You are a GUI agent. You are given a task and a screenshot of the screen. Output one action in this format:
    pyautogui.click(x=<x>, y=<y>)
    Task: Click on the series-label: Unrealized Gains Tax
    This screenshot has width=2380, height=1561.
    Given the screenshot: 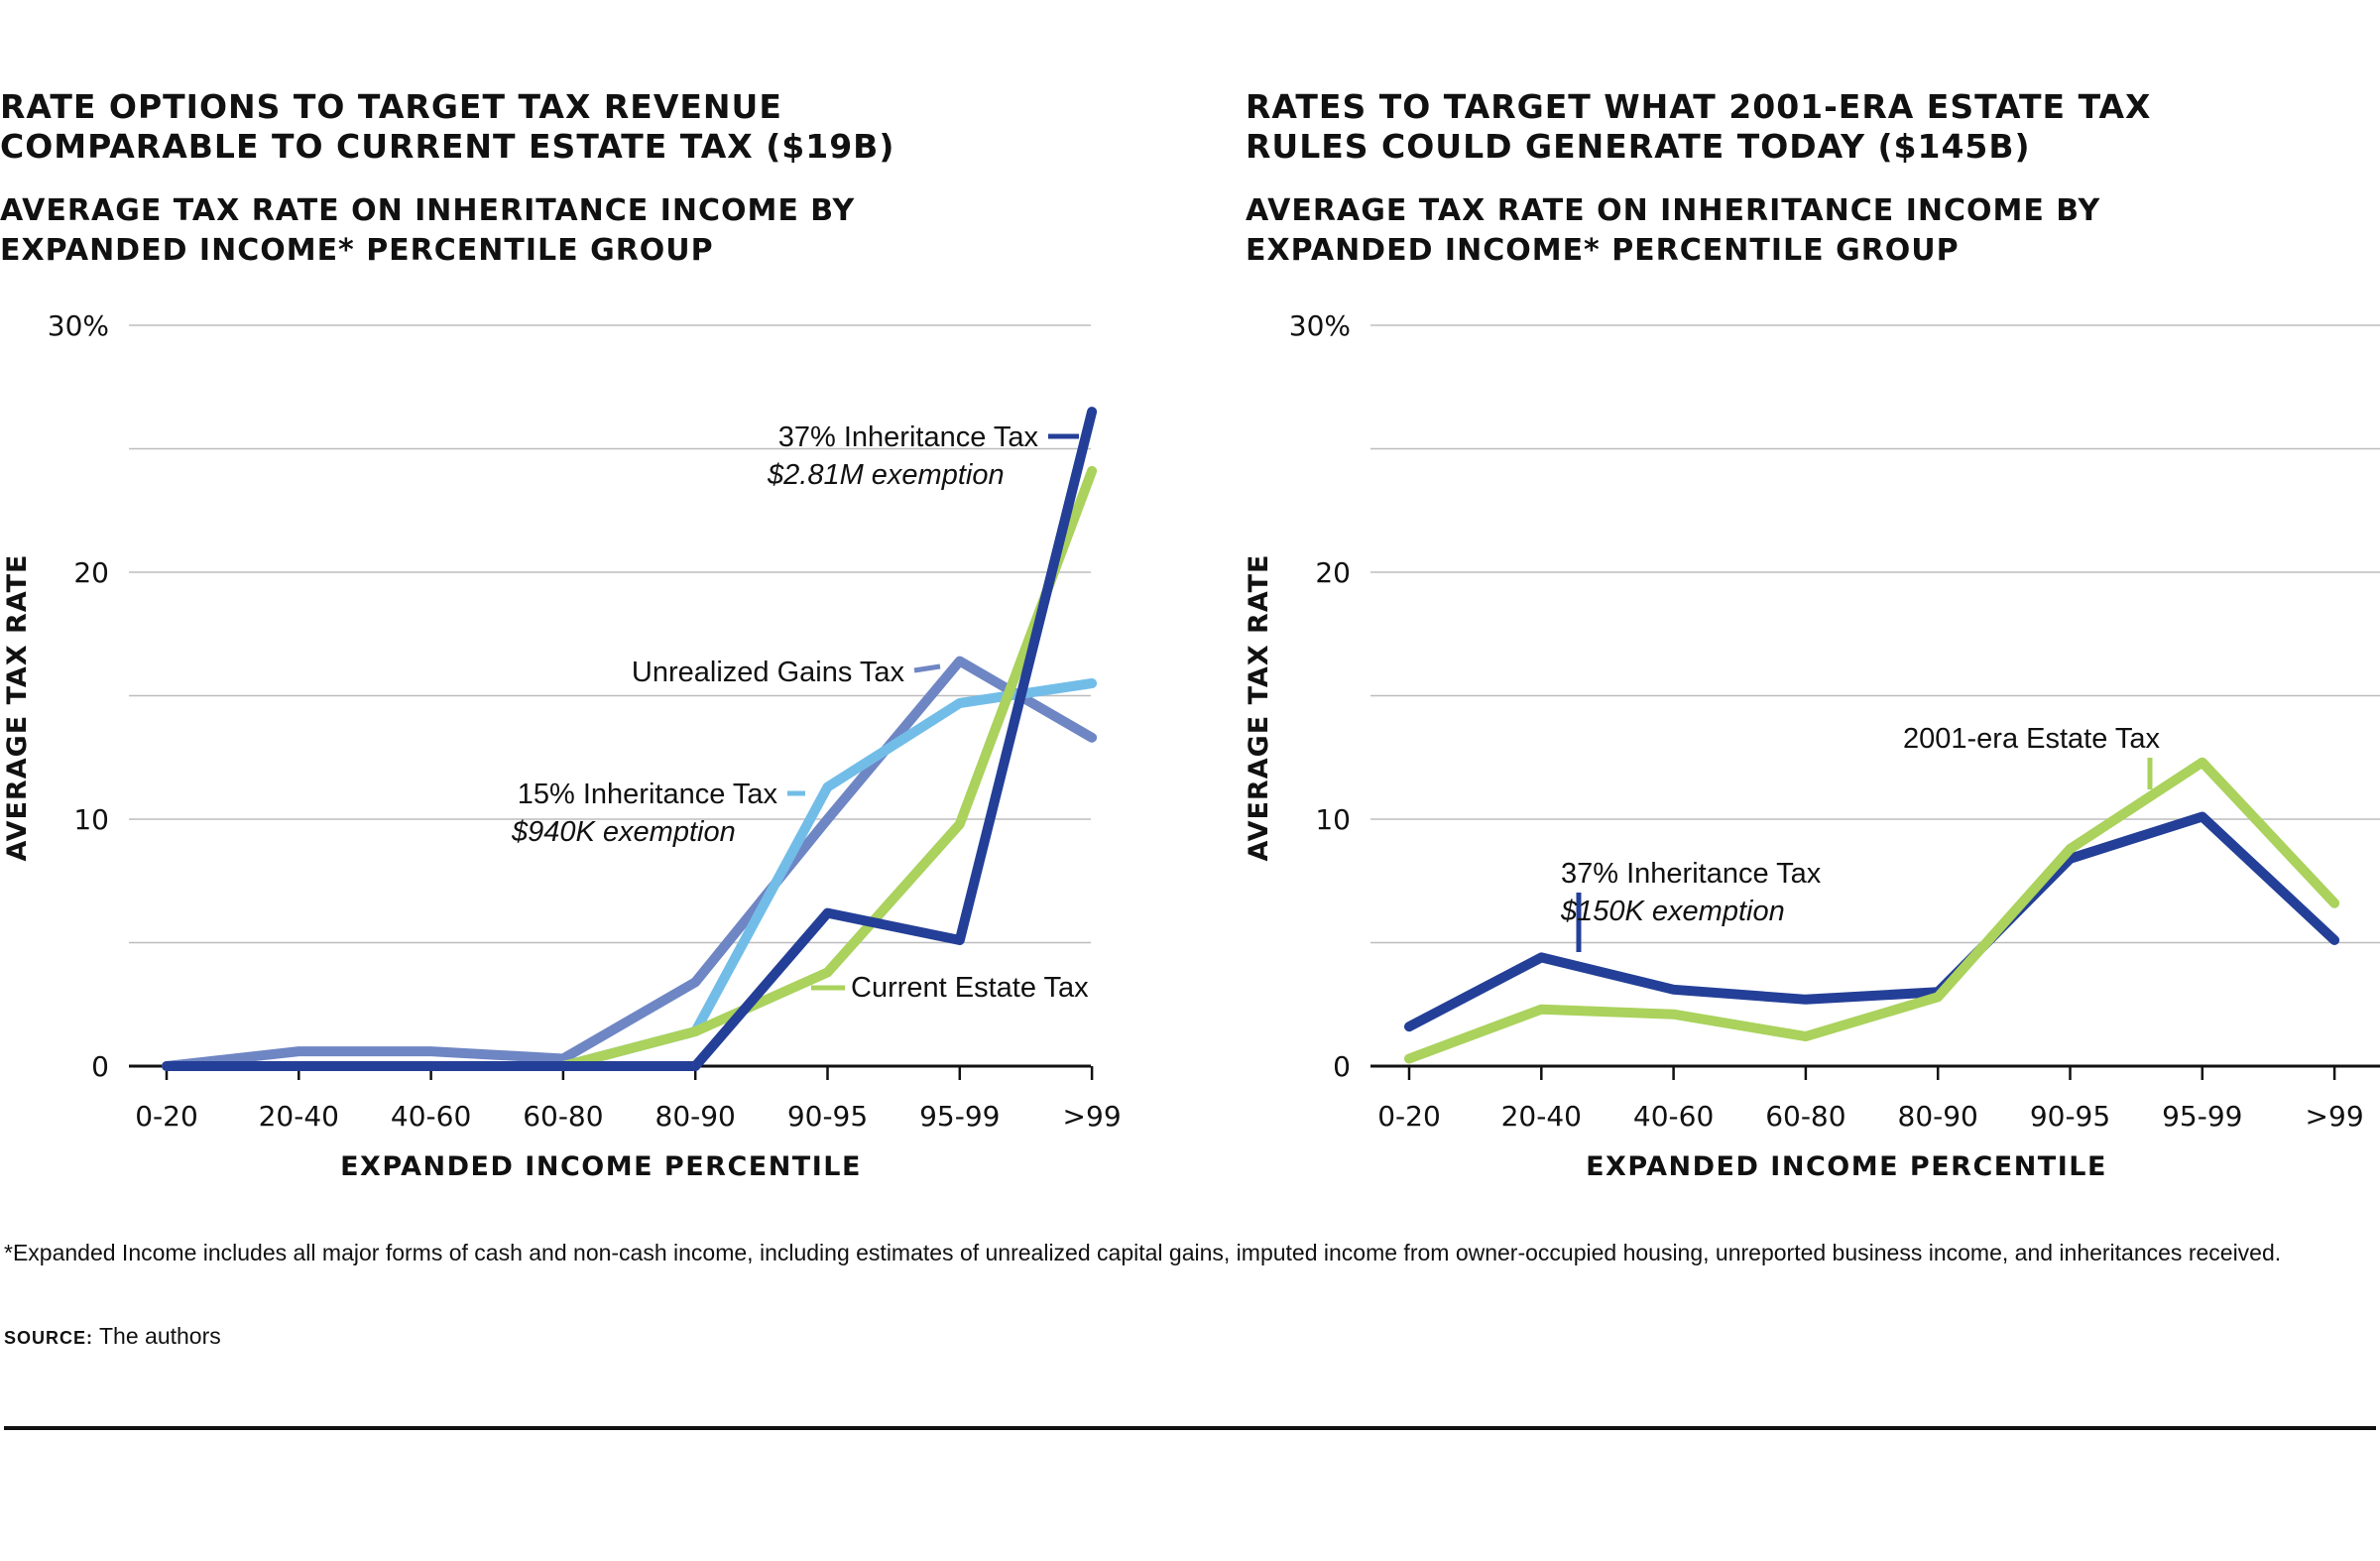 What is the action you would take?
    pyautogui.click(x=768, y=672)
    